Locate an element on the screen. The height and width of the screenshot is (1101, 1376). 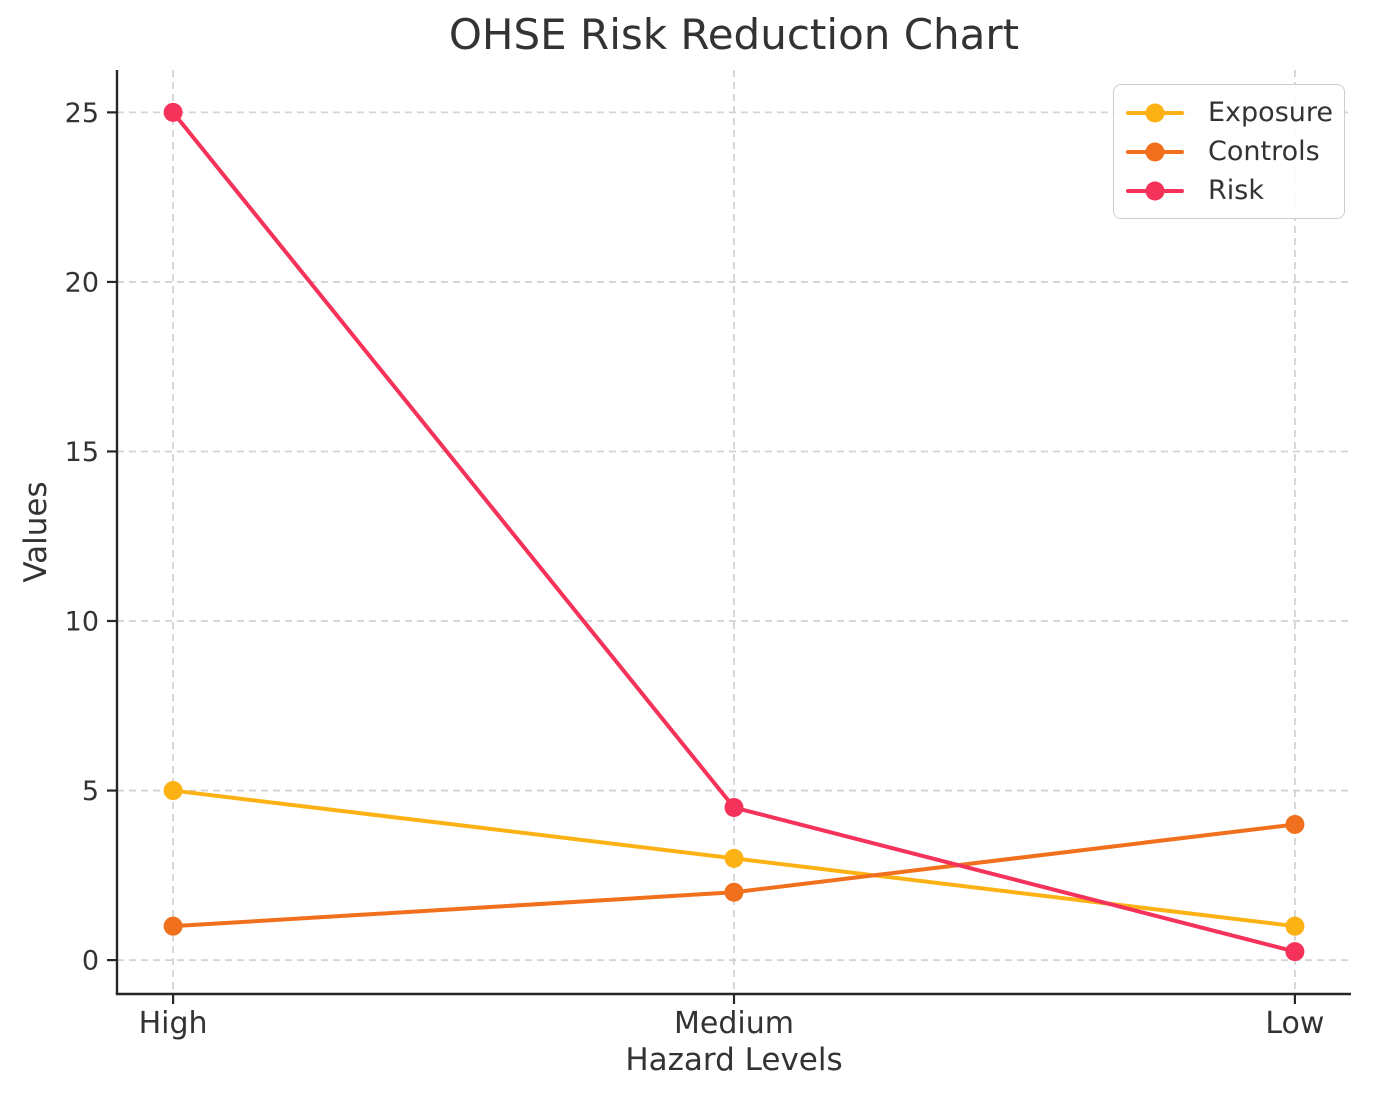
legend-item-controls: Controls is located at coordinates (1235, 151).